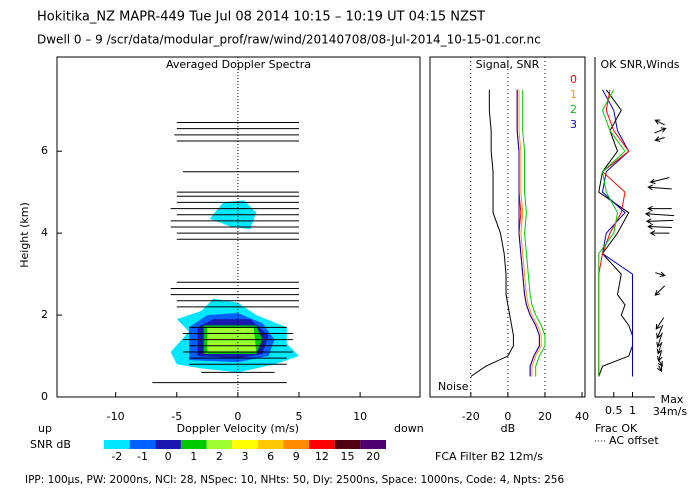 The width and height of the screenshot is (700, 504). What do you see at coordinates (168, 456) in the screenshot?
I see `colorbar-tick-label: 0` at bounding box center [168, 456].